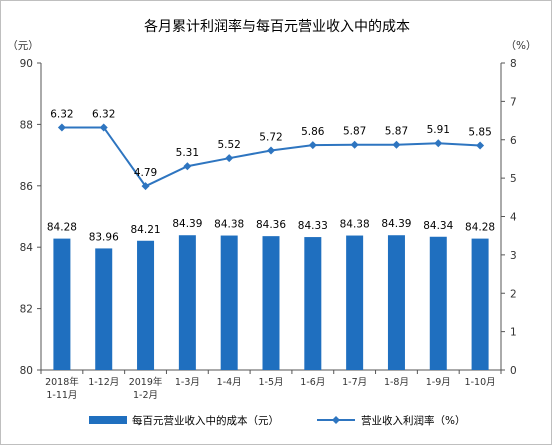  Describe the element at coordinates (26, 125) in the screenshot. I see `left-axis-tick-label: 88` at that location.